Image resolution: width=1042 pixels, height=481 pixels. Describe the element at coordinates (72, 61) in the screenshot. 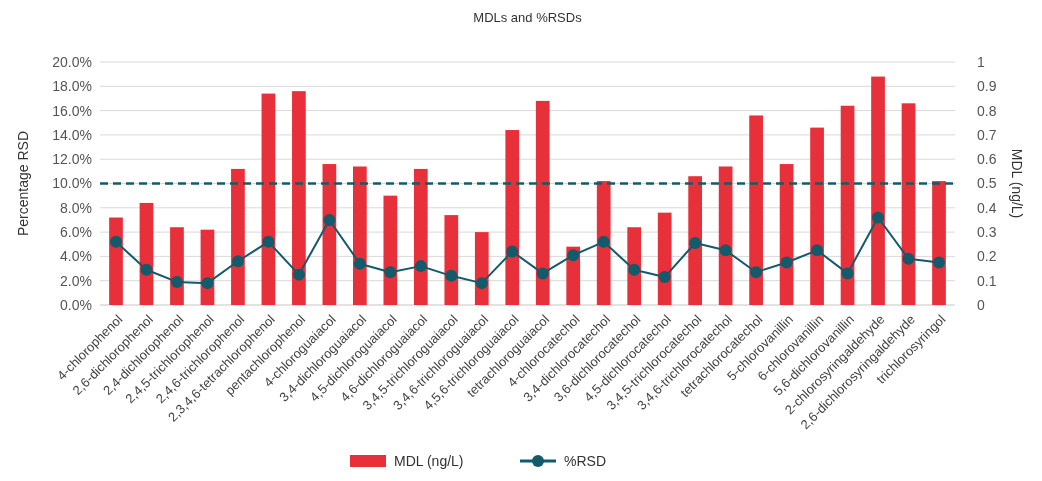

I see `y-tick-label: 20.0%` at that location.